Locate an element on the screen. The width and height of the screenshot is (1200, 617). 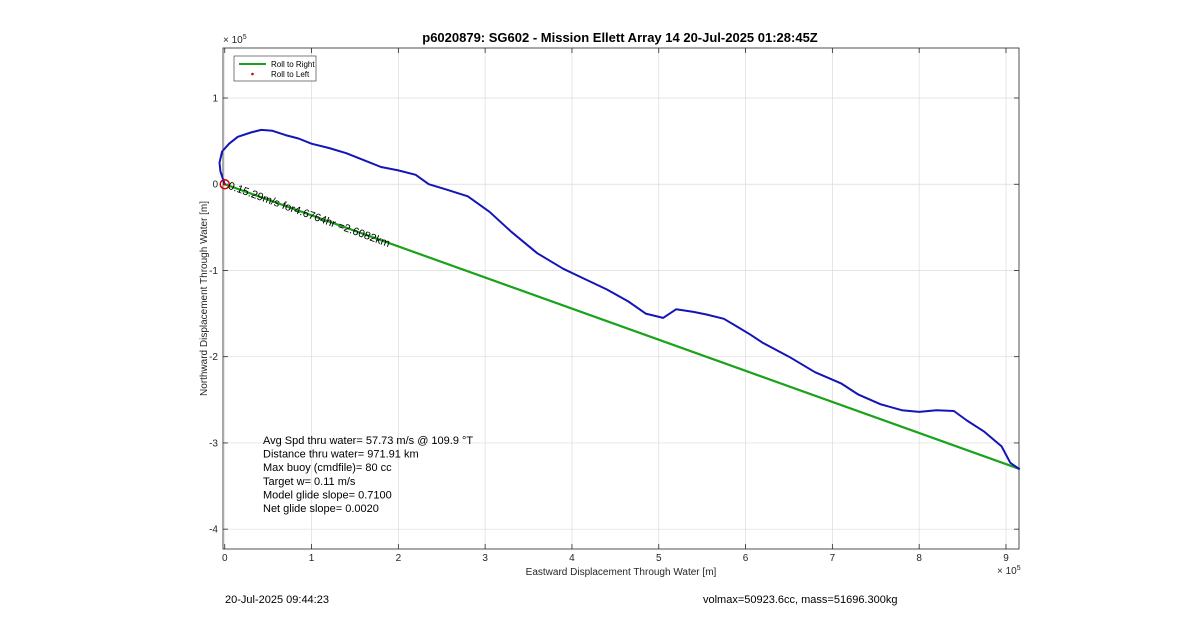
stat-line: Max buoy (cmdfile)= 80 cc is located at coordinates (327, 468).